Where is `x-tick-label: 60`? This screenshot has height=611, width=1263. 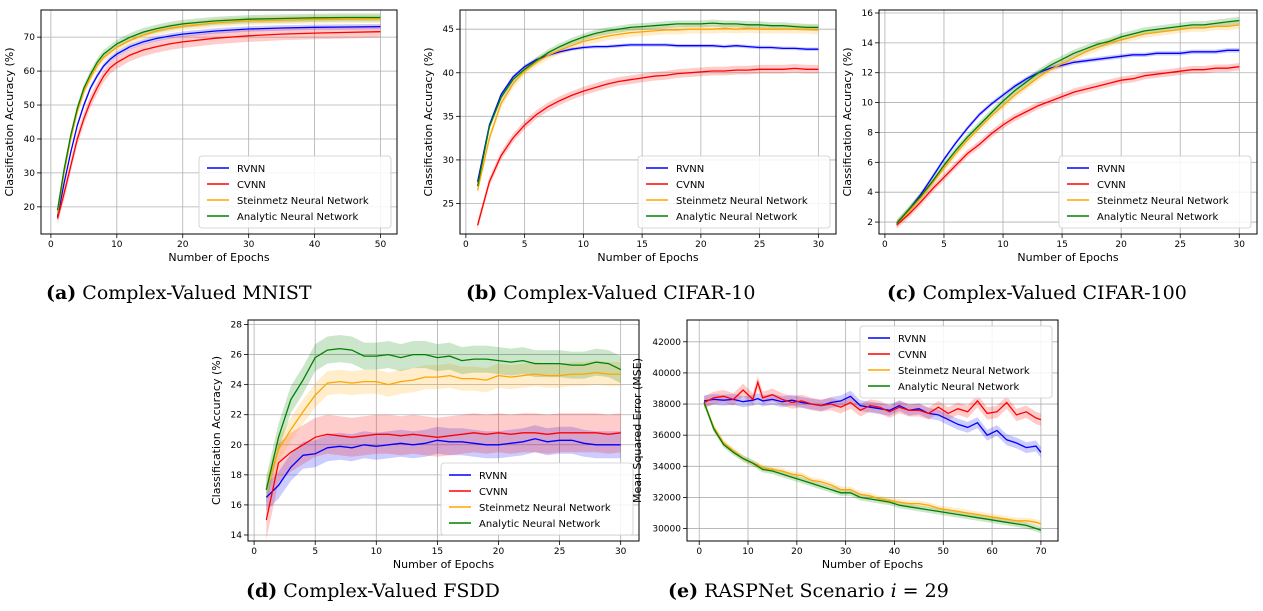 x-tick-label: 60 is located at coordinates (992, 552).